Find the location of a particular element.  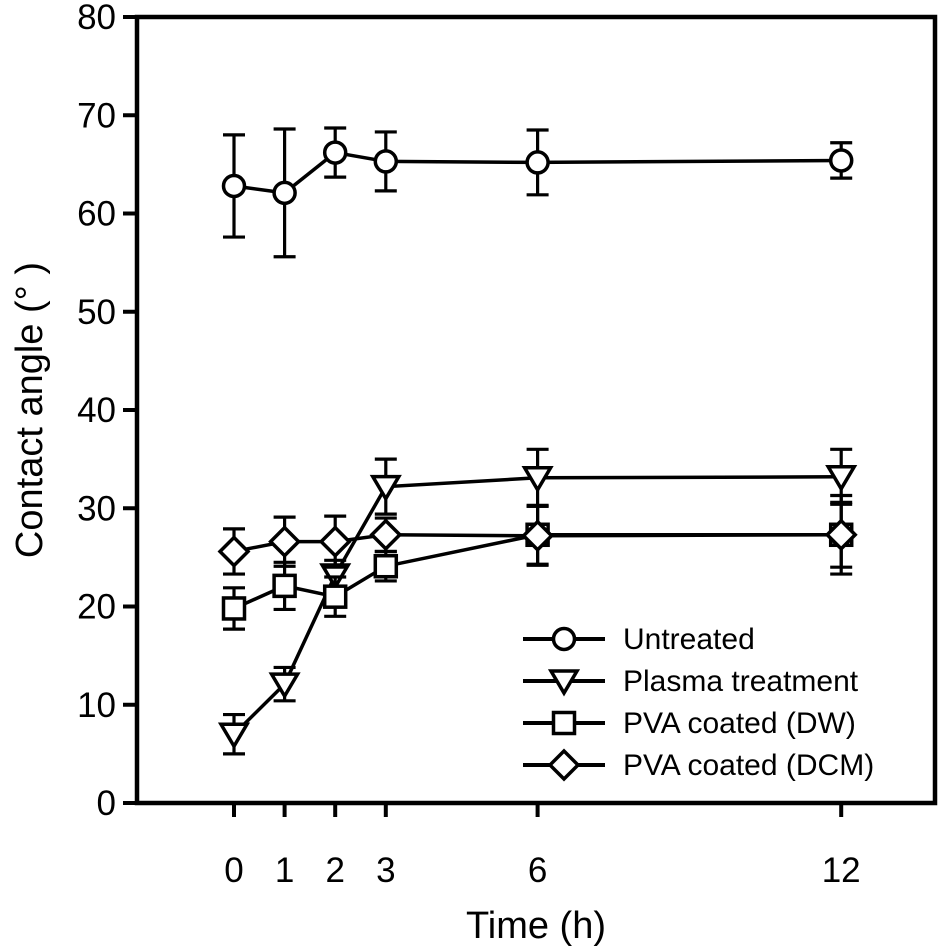

x-axis-tick-label: 2 is located at coordinates (334, 870).